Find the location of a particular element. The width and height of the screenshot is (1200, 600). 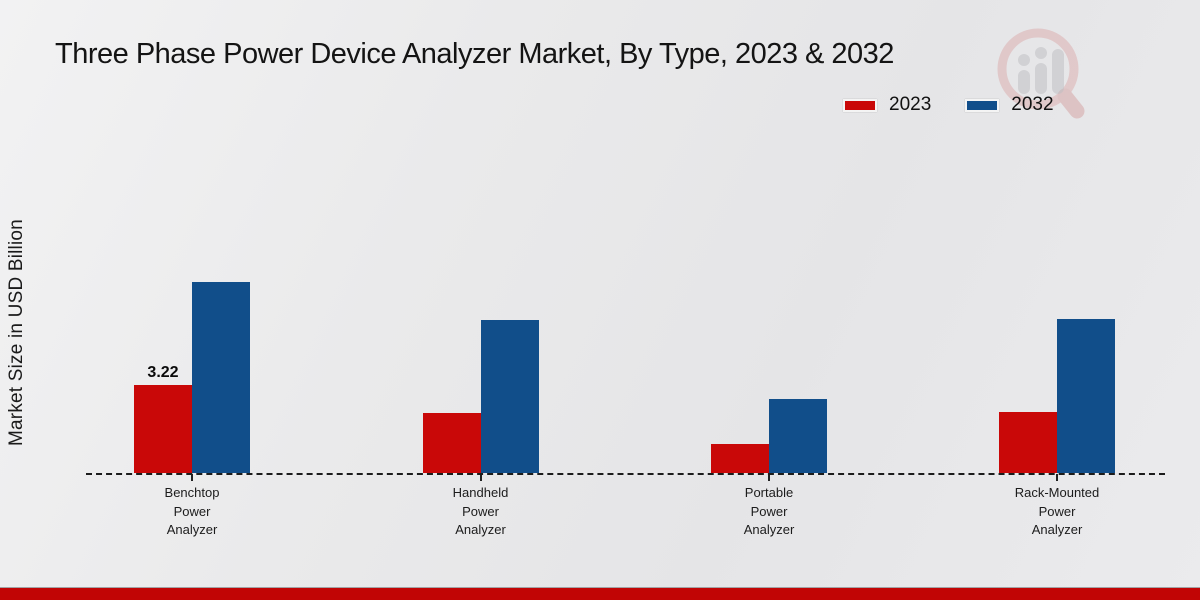

magnifier-bars-watermark-icon is located at coordinates (1041, 73).